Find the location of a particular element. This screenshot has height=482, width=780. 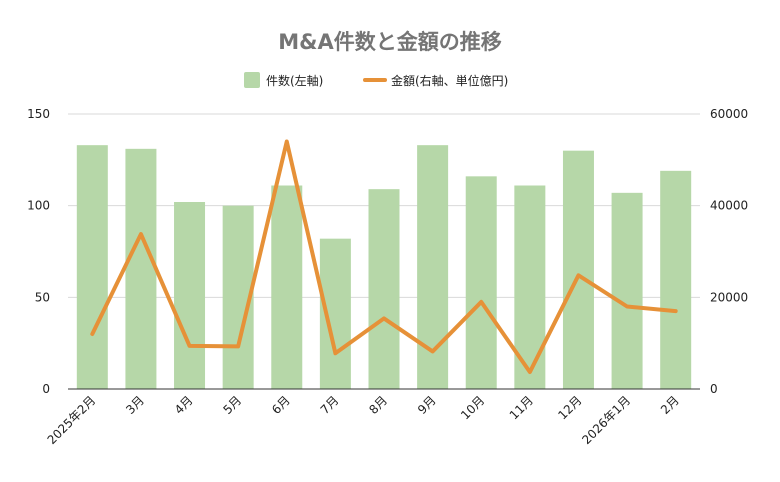

legend-label-amount: 金額(右軸、単位億円) is located at coordinates (449, 80).